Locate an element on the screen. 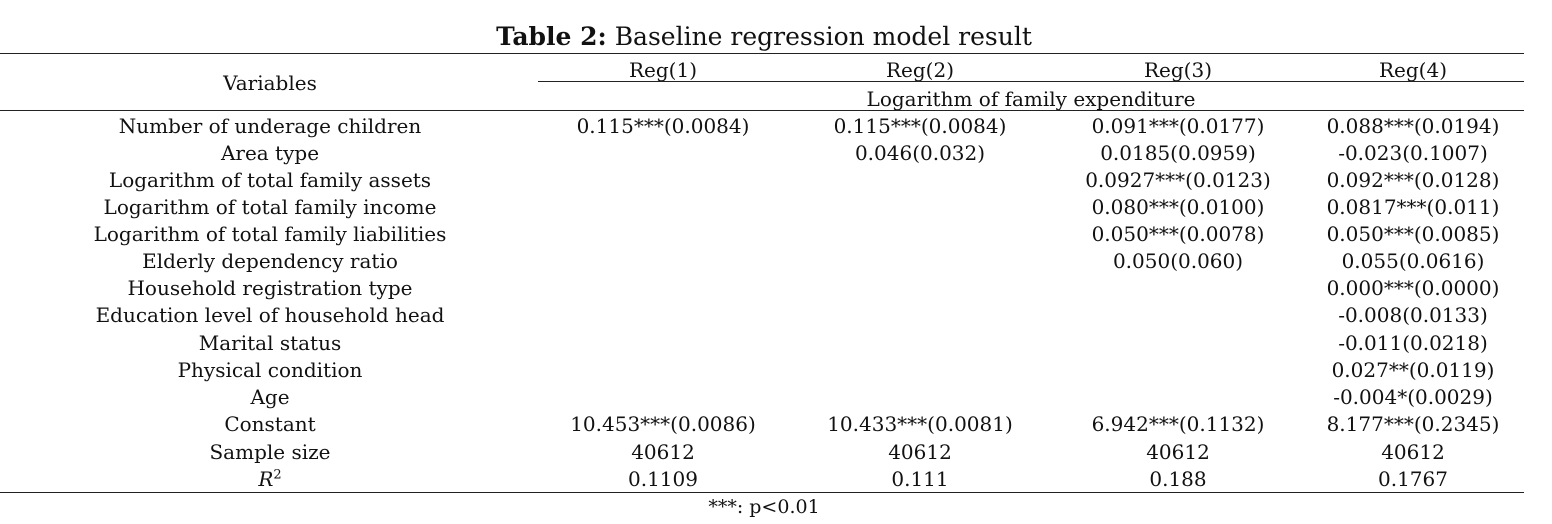 This screenshot has width=1552, height=524. r-squared-reg1: 0.1109 is located at coordinates (663, 479).